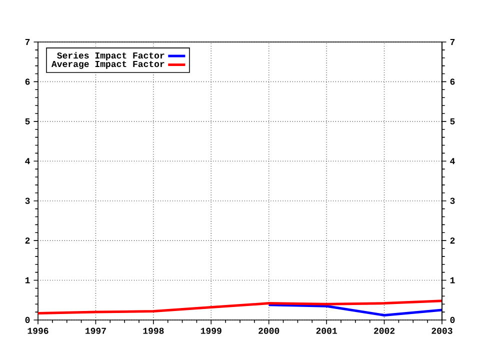 This screenshot has width=480, height=350. What do you see at coordinates (452, 81) in the screenshot?
I see `y2-tick-label: 6` at bounding box center [452, 81].